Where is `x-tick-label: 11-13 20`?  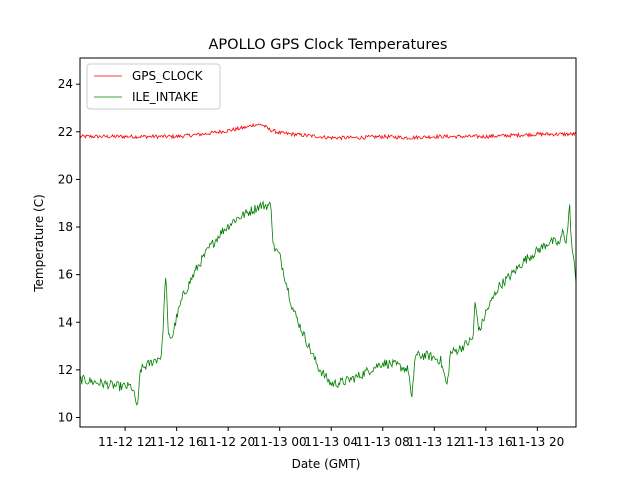
x-tick-label: 11-13 20 is located at coordinates (537, 442).